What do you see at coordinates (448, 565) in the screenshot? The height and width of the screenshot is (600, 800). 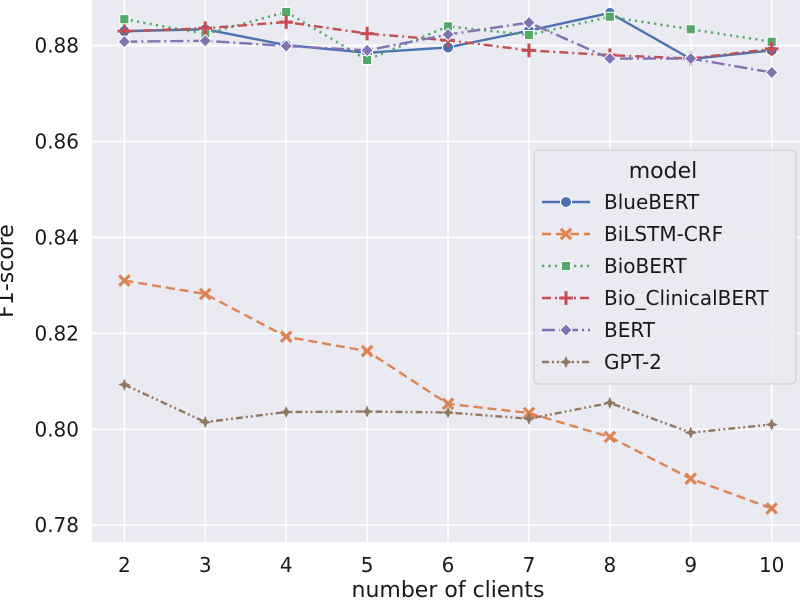 I see `x-tick-label: 6` at bounding box center [448, 565].